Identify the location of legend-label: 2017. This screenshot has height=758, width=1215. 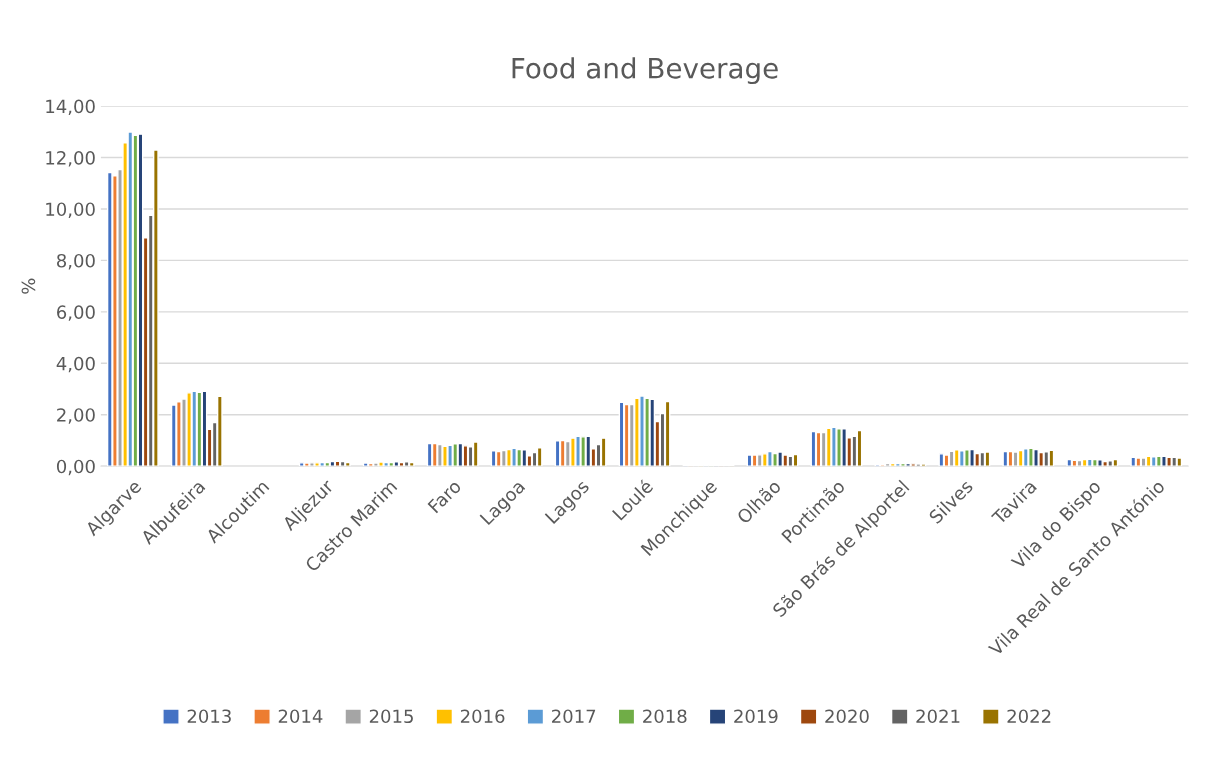
(574, 716).